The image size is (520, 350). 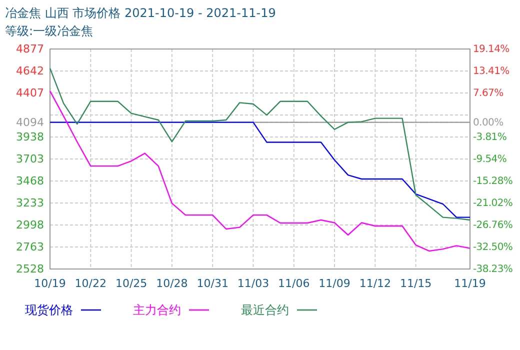 I want to click on y-tick-label: 4407, so click(x=30, y=93).